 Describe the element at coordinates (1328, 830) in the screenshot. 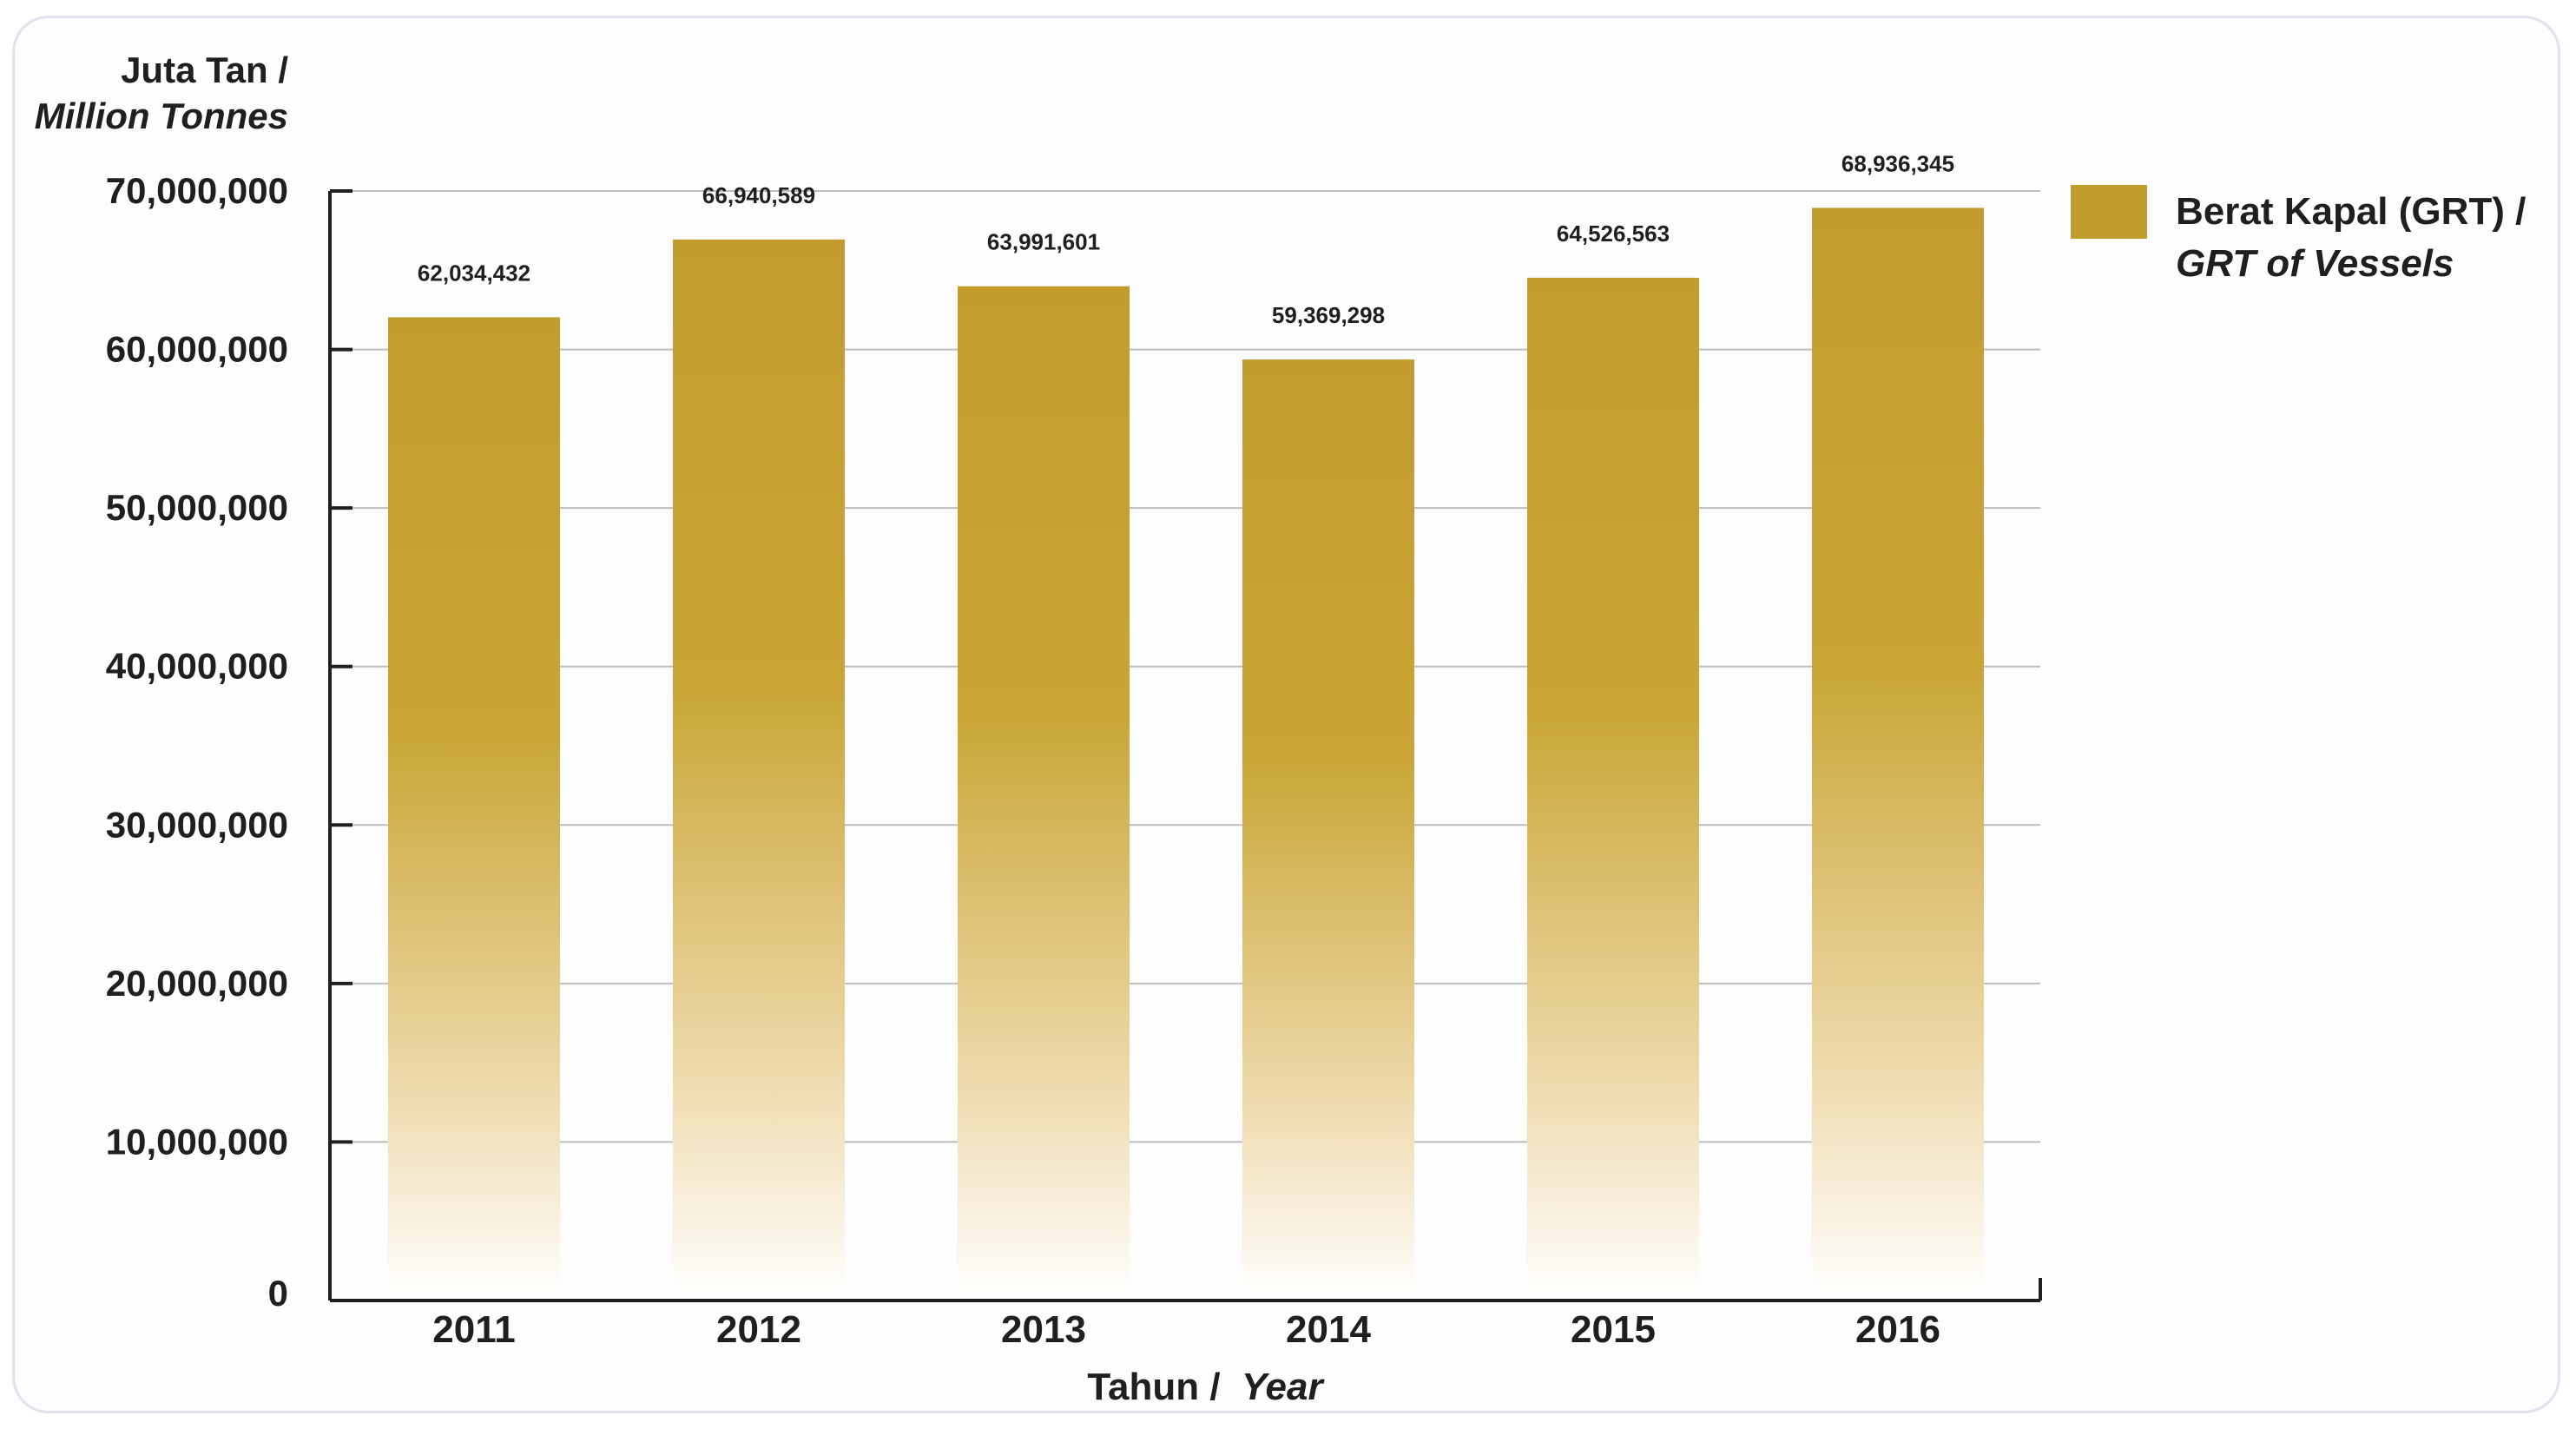

I see `bar-2014` at that location.